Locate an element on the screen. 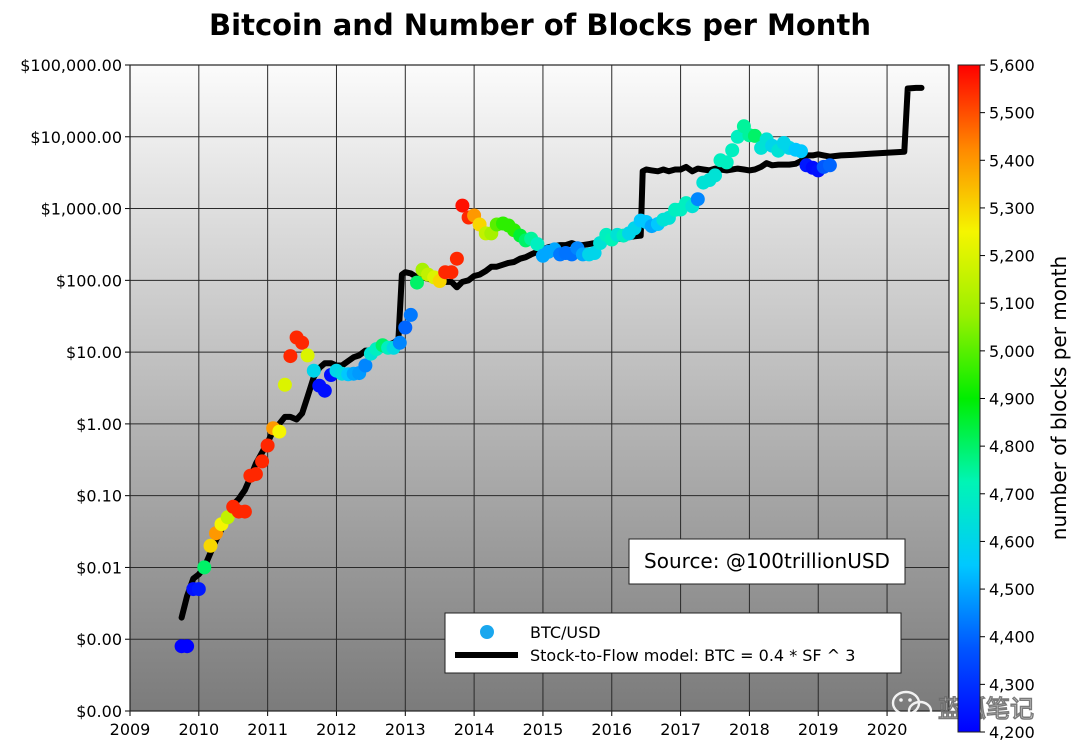 This screenshot has height=754, width=1080. x-tick-label: 2016 is located at coordinates (611, 729).